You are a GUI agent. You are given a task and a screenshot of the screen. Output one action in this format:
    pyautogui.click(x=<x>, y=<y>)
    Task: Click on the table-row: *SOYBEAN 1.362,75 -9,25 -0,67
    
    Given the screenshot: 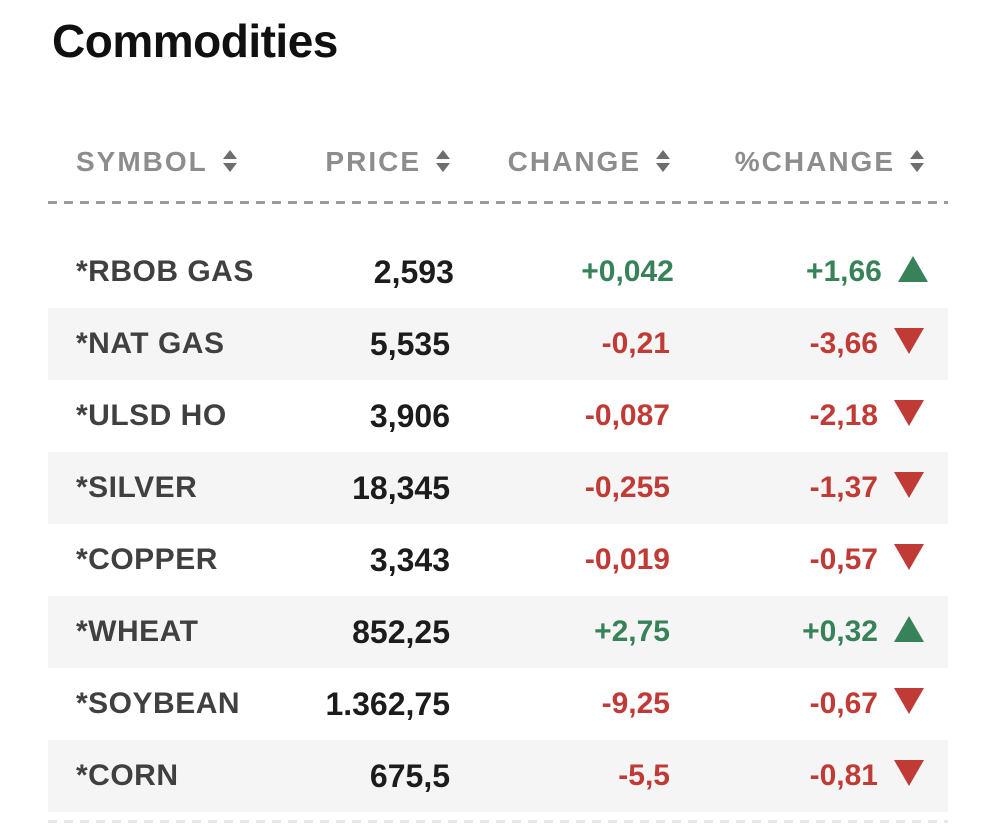 What is the action you would take?
    pyautogui.click(x=498, y=704)
    